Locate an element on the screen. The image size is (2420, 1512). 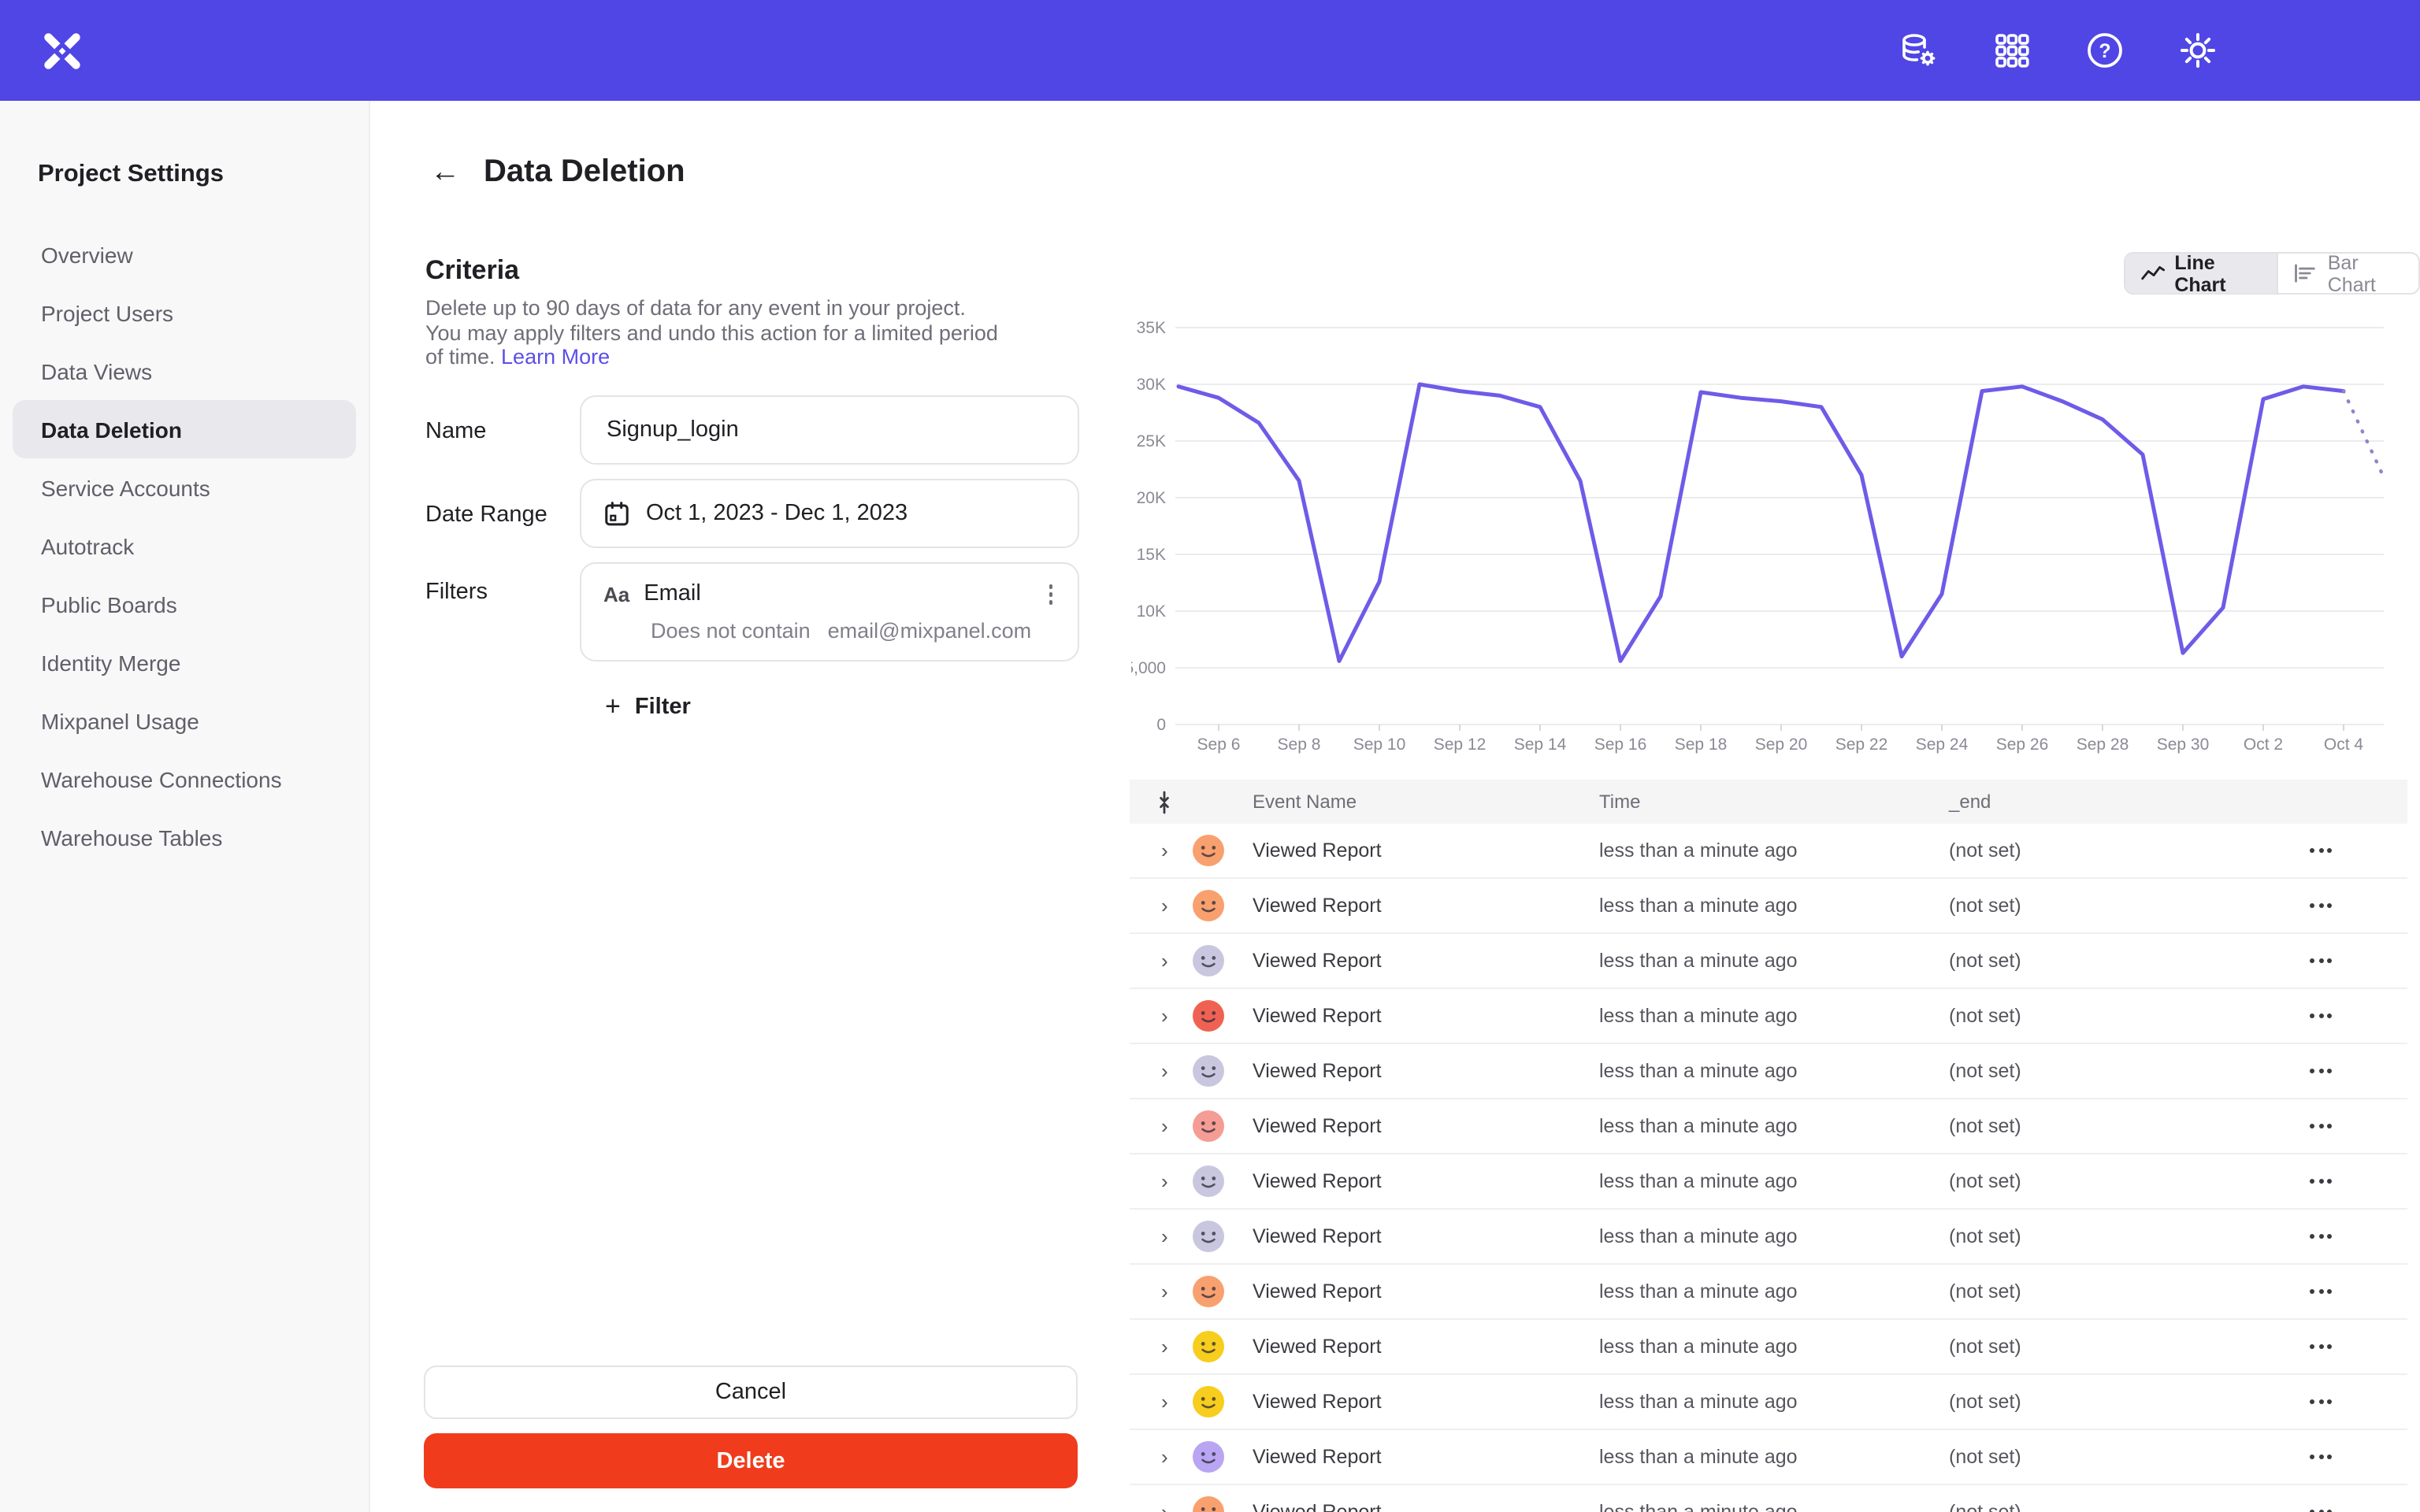
date-range-value: Oct 1, 2023 - Dec 1, 2023 is located at coordinates (777, 513).